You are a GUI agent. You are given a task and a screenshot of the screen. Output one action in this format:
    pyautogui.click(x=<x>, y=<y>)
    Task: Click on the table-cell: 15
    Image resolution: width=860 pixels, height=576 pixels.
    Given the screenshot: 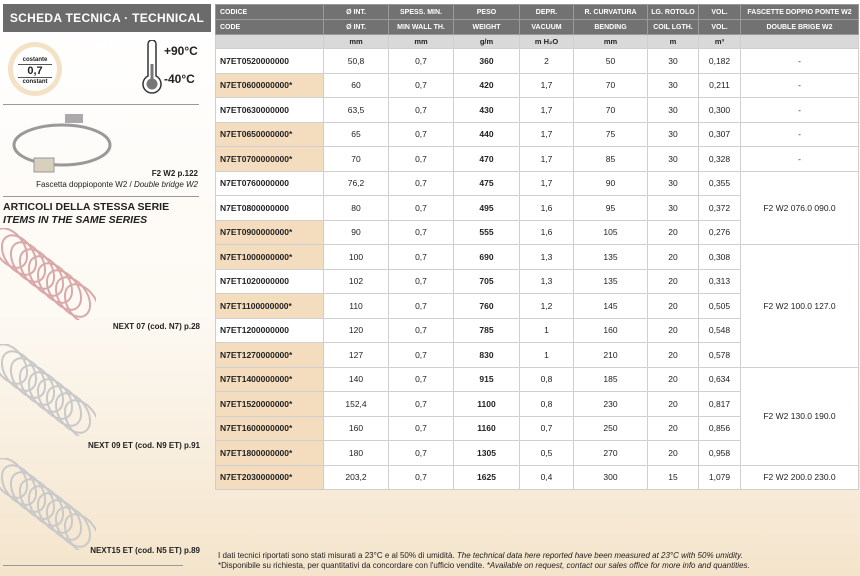 What is the action you would take?
    pyautogui.click(x=673, y=477)
    